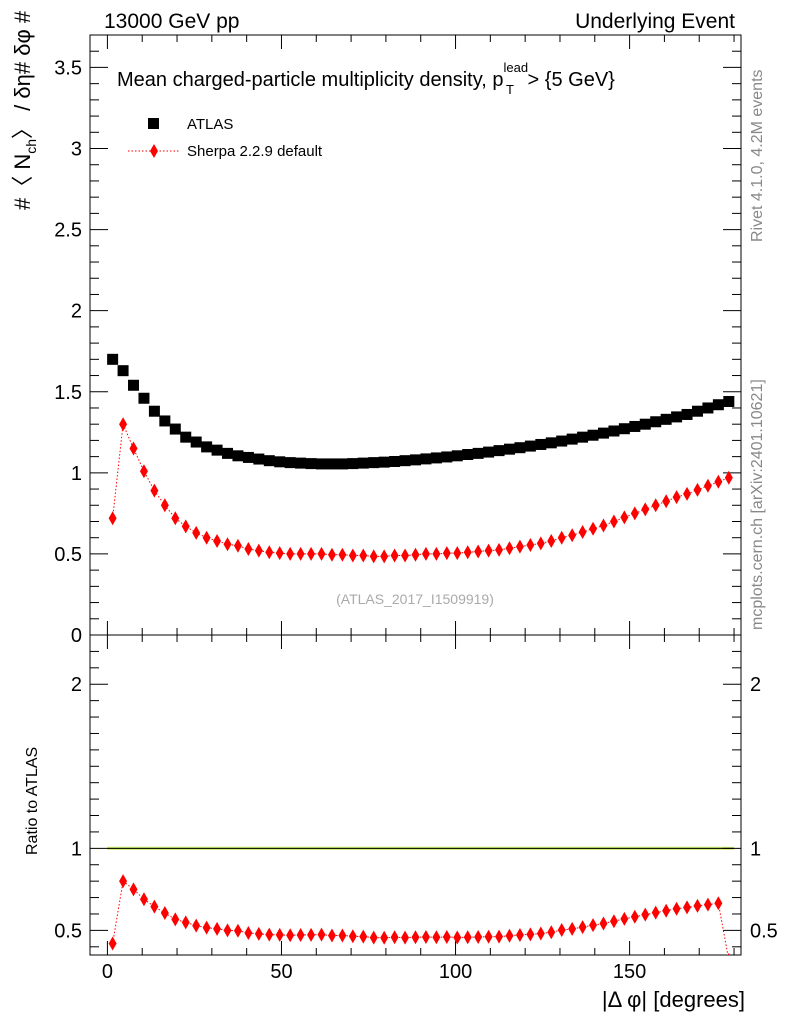  What do you see at coordinates (755, 849) in the screenshot?
I see `ratio-y-tick-label-right: 1` at bounding box center [755, 849].